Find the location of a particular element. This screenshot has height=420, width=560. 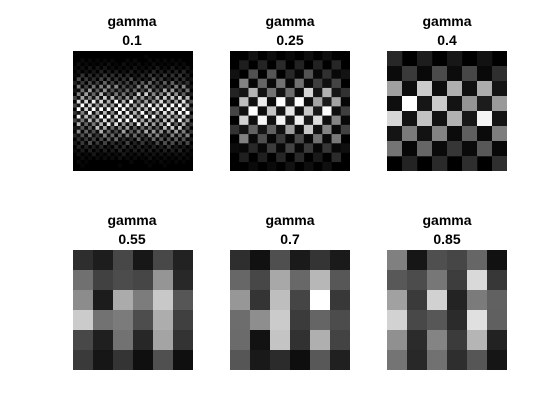

panel-title: gamma 0.4 is located at coordinates (447, 31).